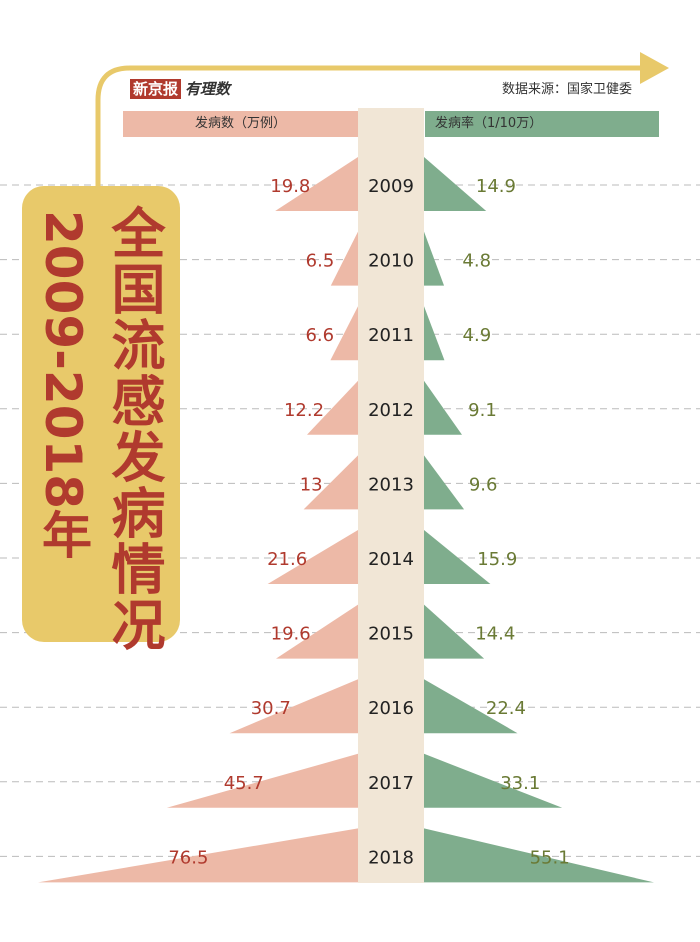 This screenshot has height=942, width=700. I want to click on chart-title: 全国流感发病情况, so click(133, 429).